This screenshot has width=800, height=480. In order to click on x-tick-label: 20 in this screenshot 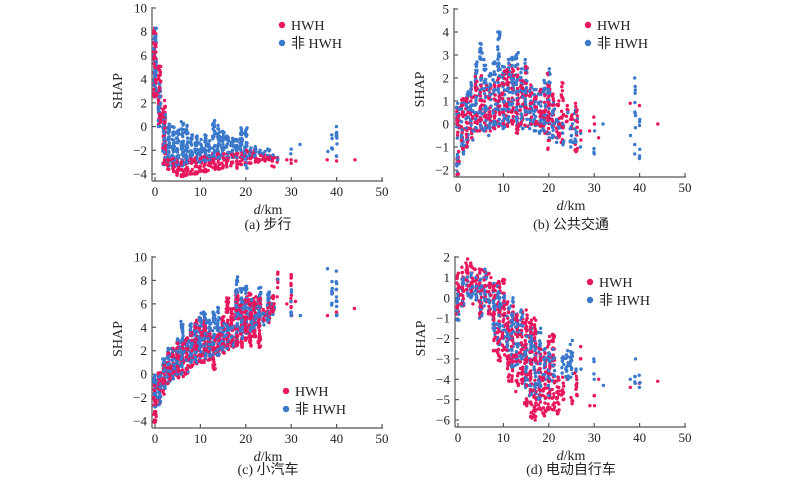, I will do `click(548, 187)`.